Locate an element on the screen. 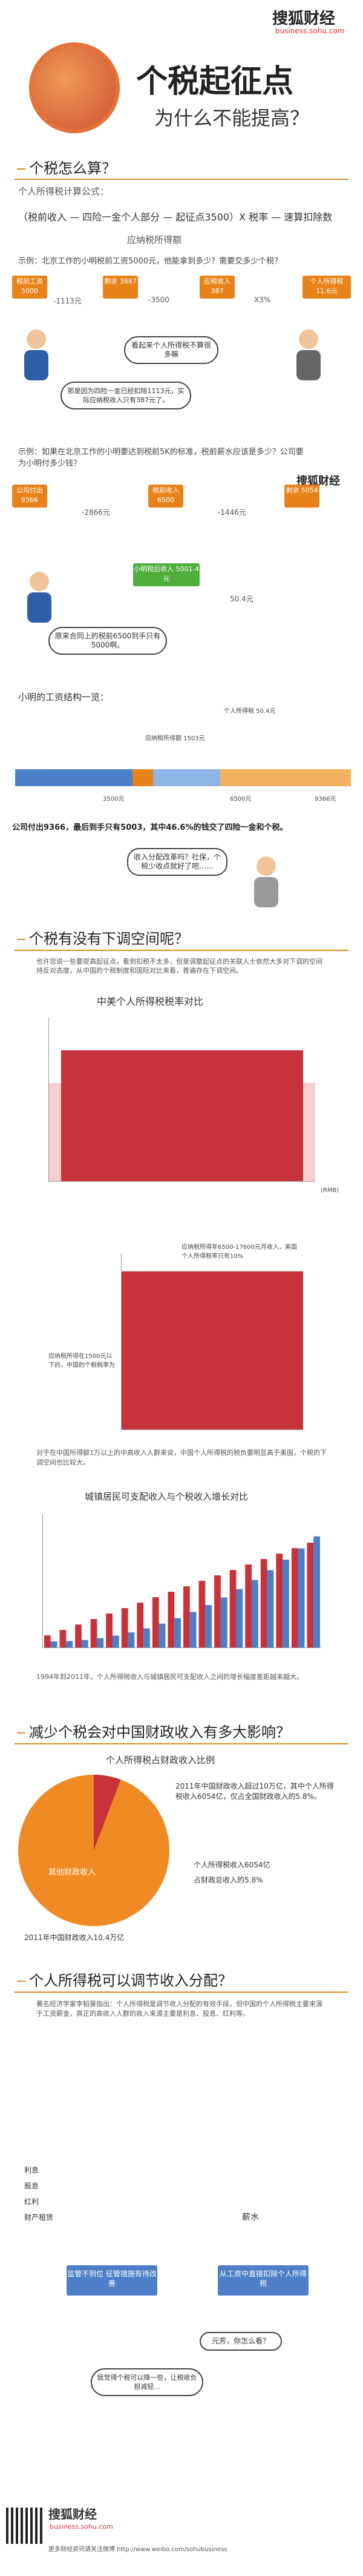 This screenshot has width=363, height=2576. chart1-title: 中美个人所得税税率对比 is located at coordinates (150, 1001).